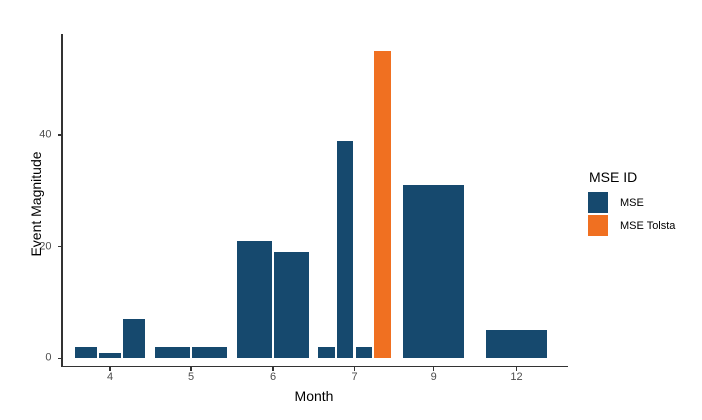 This screenshot has height=420, width=702. What do you see at coordinates (631, 214) in the screenshot?
I see `legend-entries: MSE MSE Tolsta` at bounding box center [631, 214].